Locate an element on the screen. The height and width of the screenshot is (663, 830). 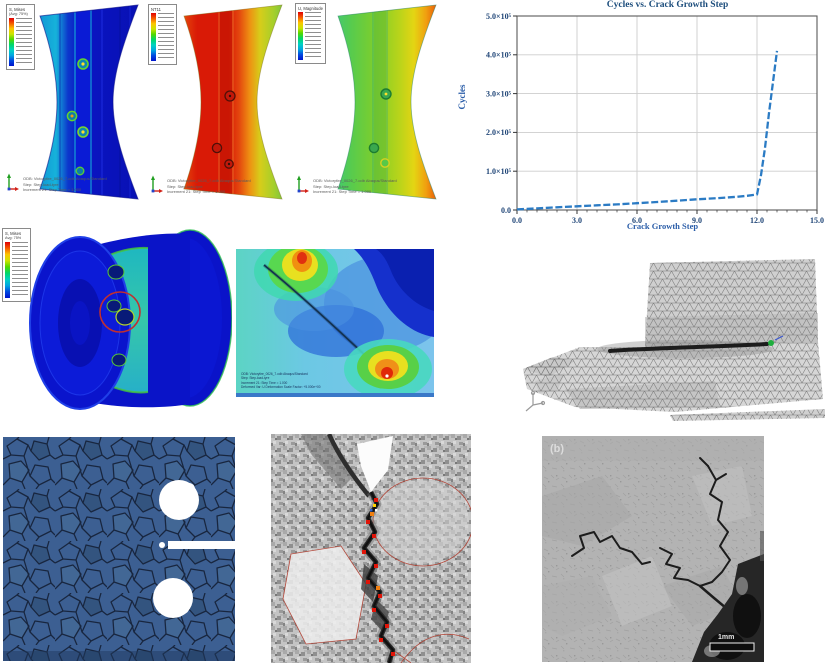
mesh-crack-line is located at coordinates (688, 347).